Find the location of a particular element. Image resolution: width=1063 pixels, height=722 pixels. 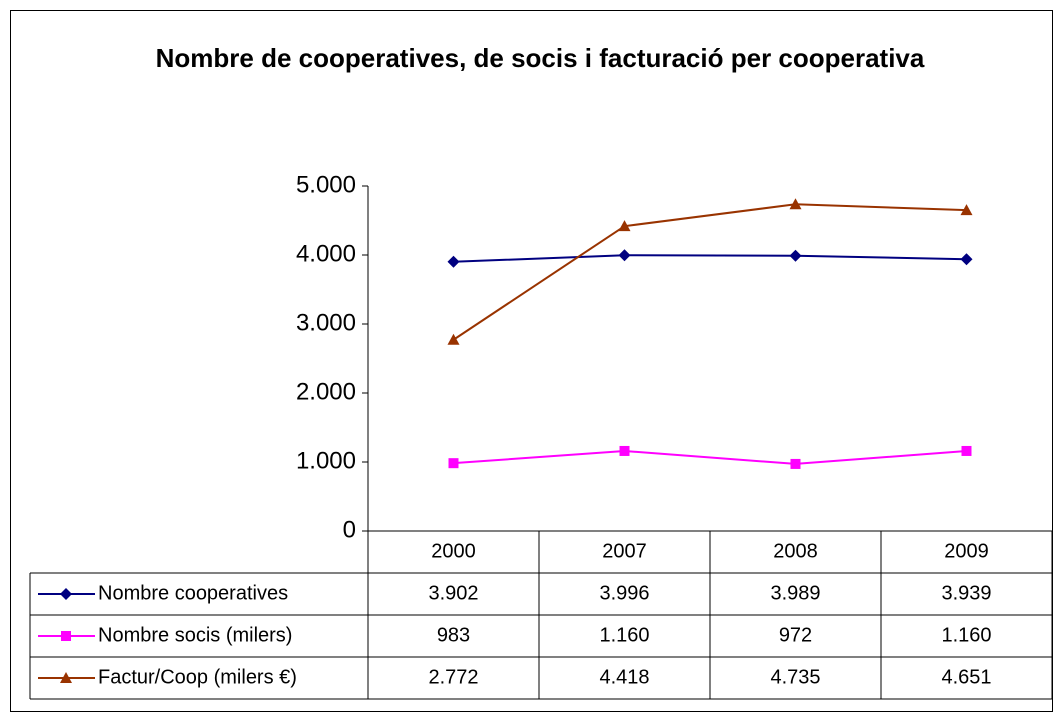

table-value: 983 is located at coordinates (453, 635).